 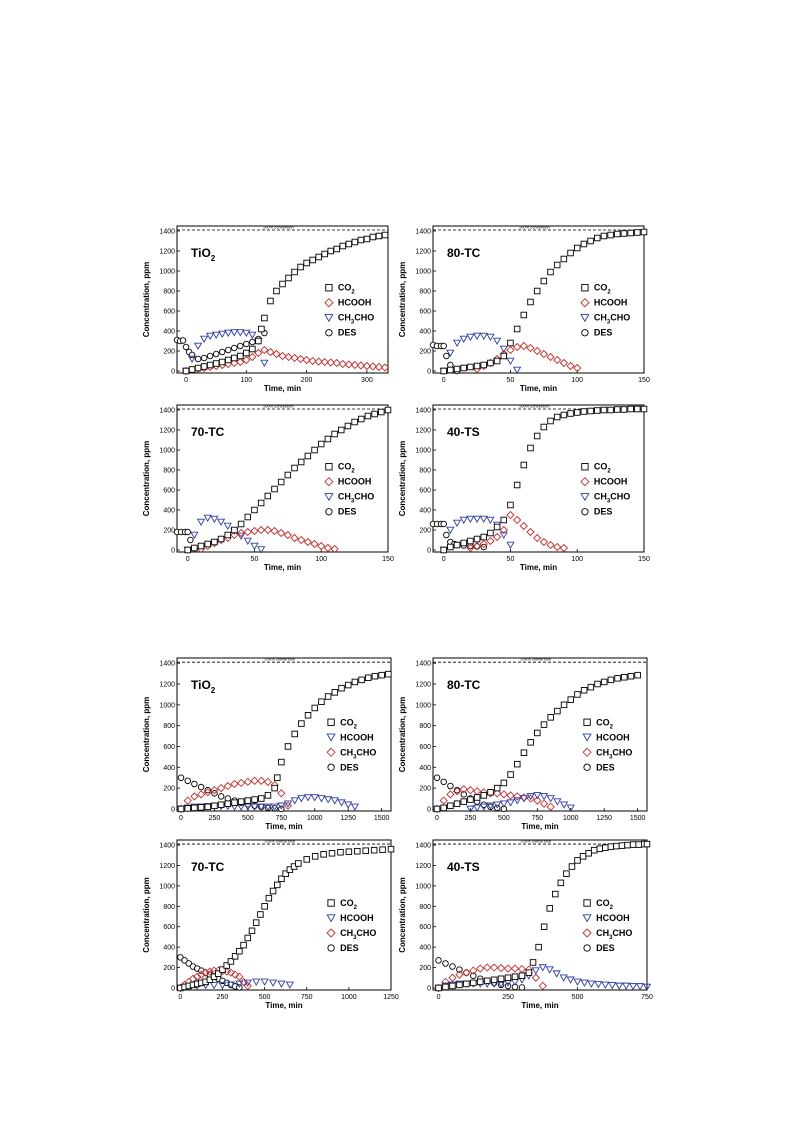 I want to click on y-tick-label: 400, so click(x=425, y=948).